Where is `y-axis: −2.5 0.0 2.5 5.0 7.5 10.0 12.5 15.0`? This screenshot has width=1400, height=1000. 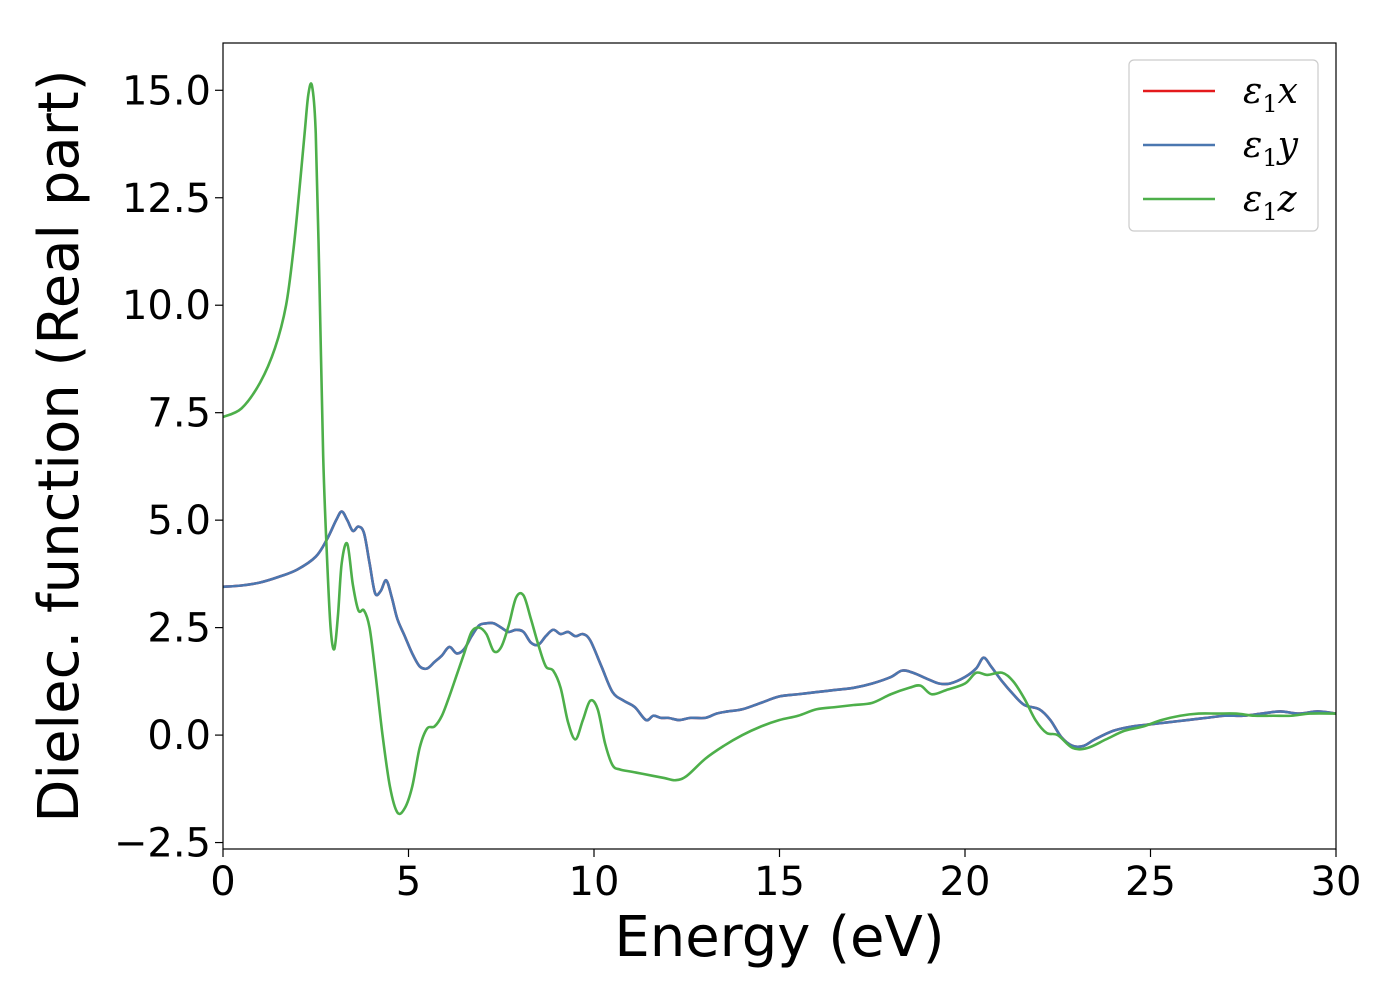
y-axis: −2.5 0.0 2.5 5.0 7.5 10.0 12.5 15.0 is located at coordinates (168, 467).